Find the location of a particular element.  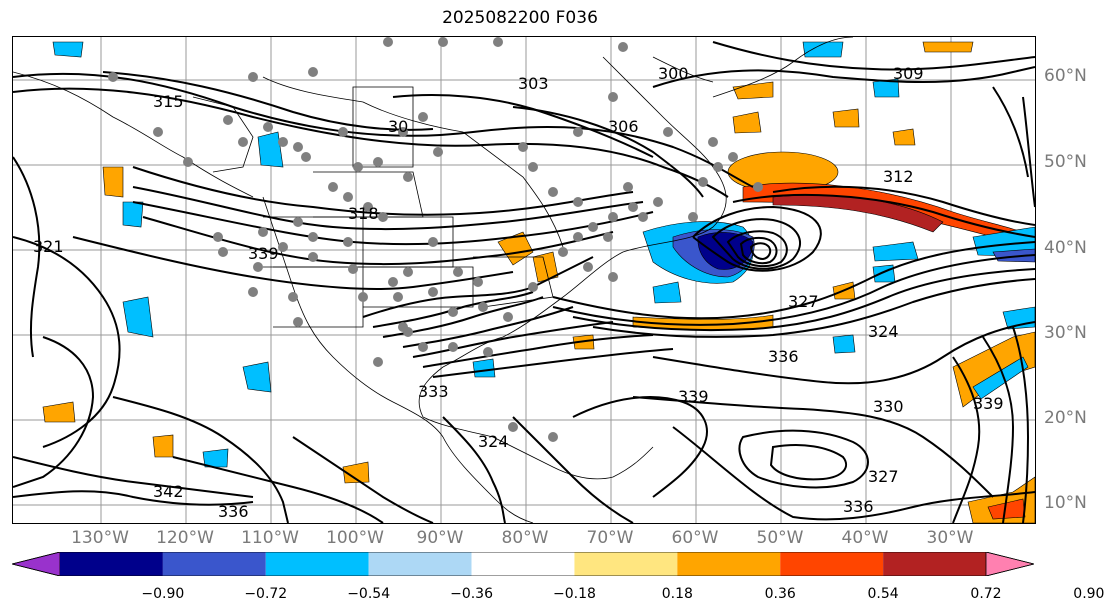

contour-label: 321 is located at coordinates (48, 246).